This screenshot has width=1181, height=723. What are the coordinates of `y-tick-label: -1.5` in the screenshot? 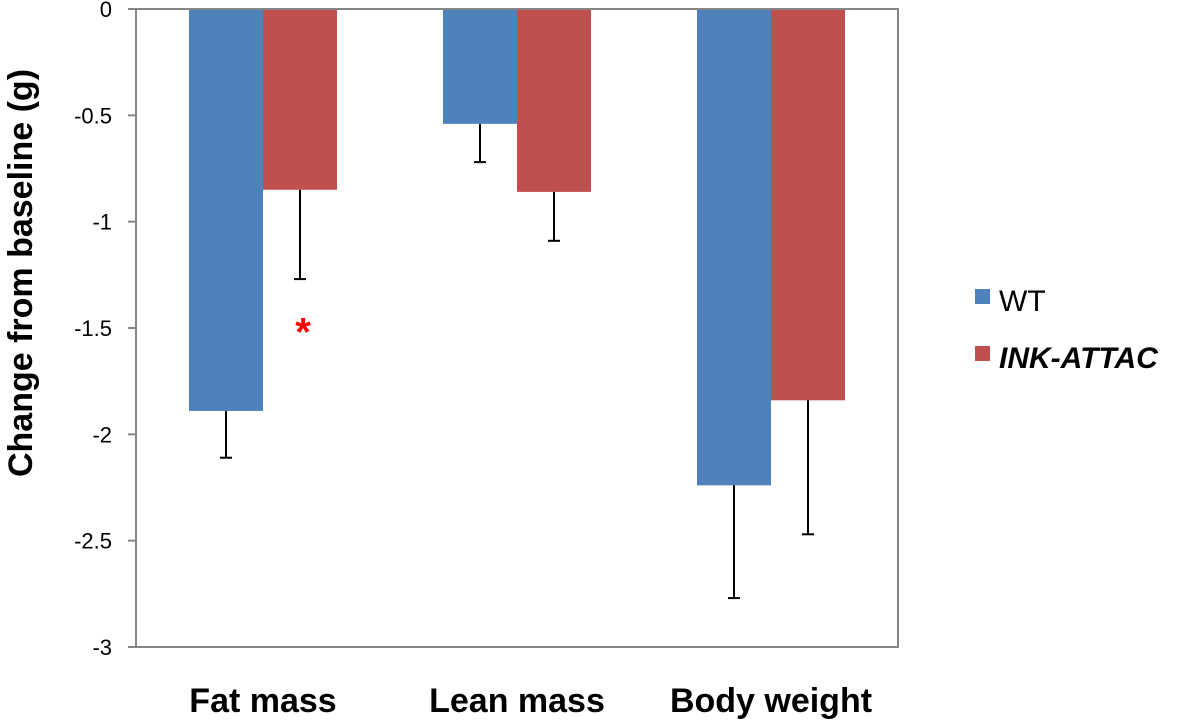 It's located at (93, 328).